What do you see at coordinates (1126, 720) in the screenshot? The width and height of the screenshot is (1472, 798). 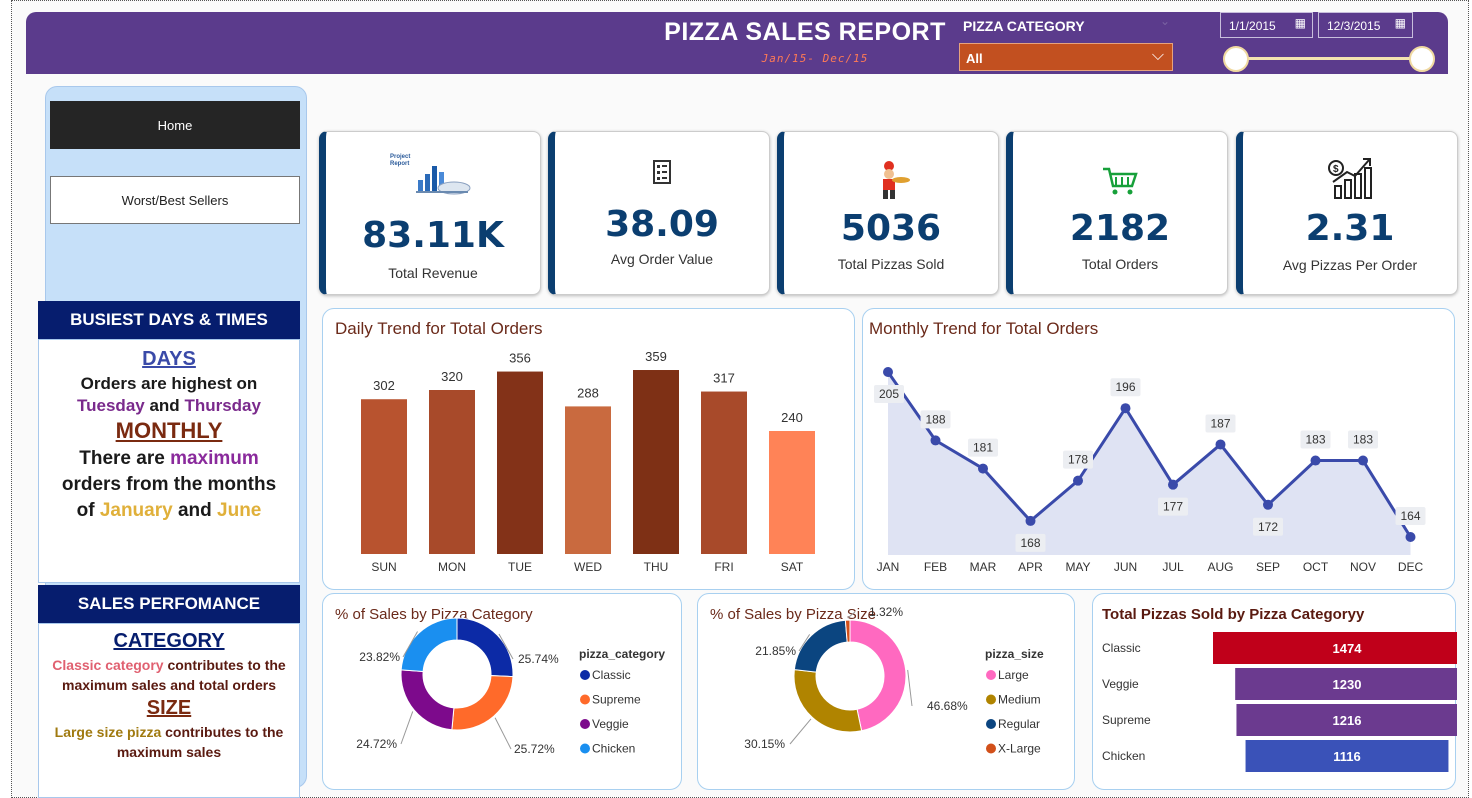 I see `category-label: Supreme` at bounding box center [1126, 720].